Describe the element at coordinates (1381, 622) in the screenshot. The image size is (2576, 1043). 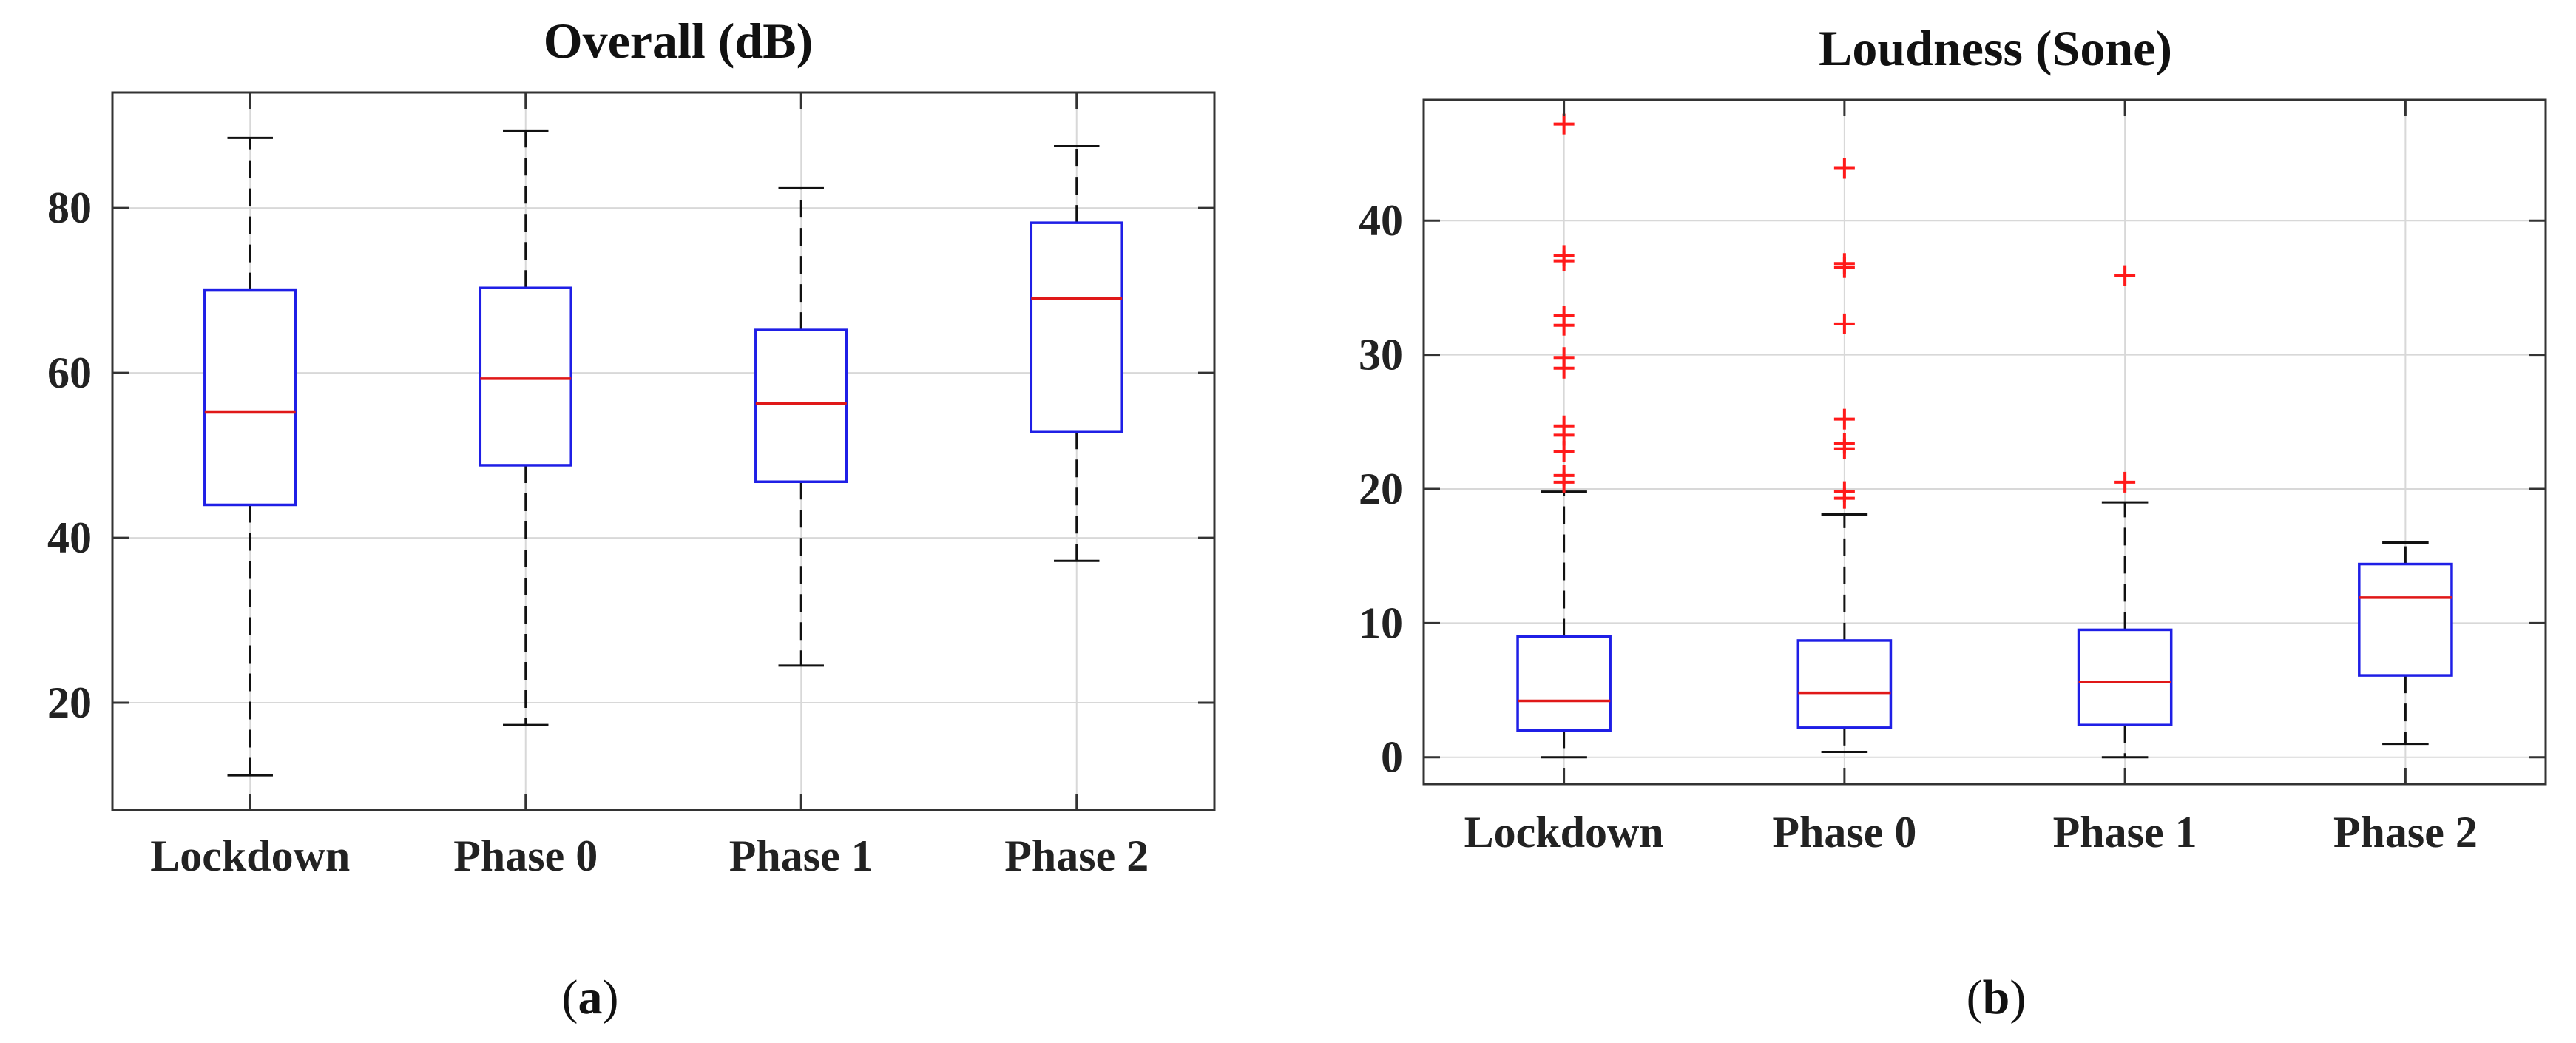
I see `y-tick-label: 10` at that location.